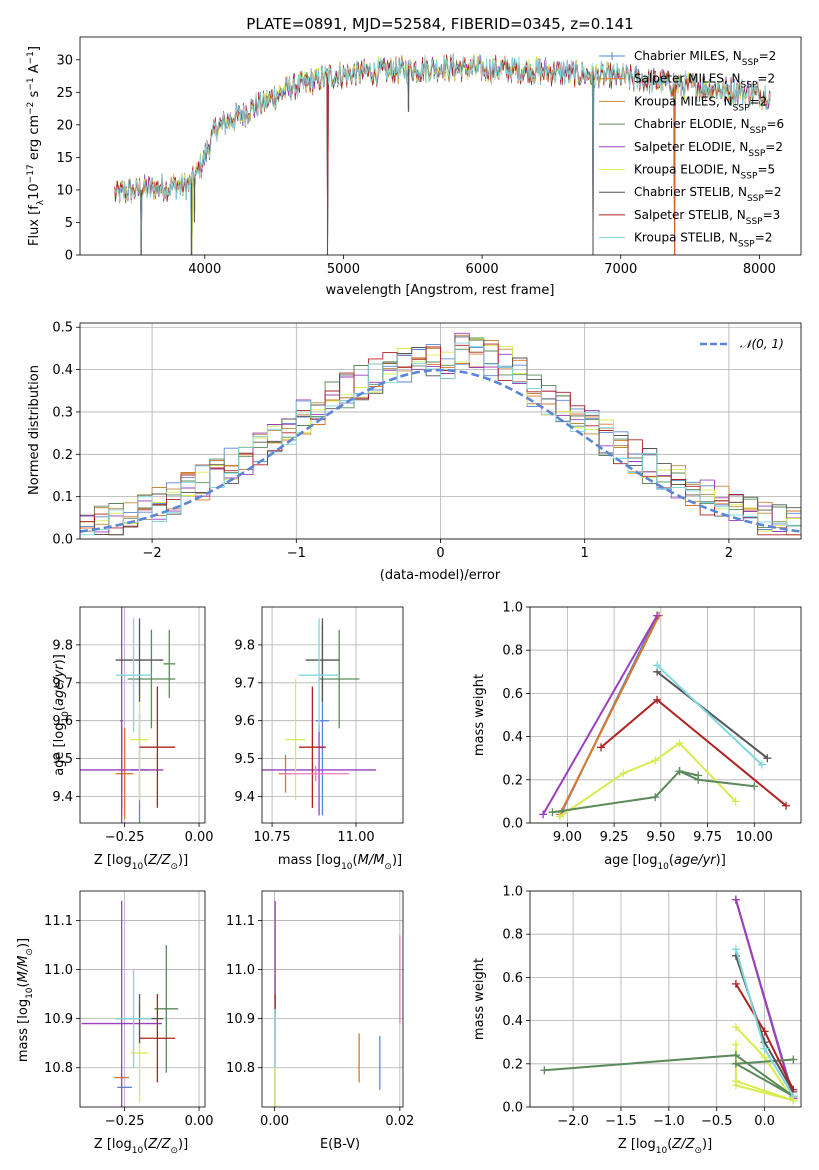  Describe the element at coordinates (397, 860) in the screenshot. I see `x-axis-label-part: )]` at that location.